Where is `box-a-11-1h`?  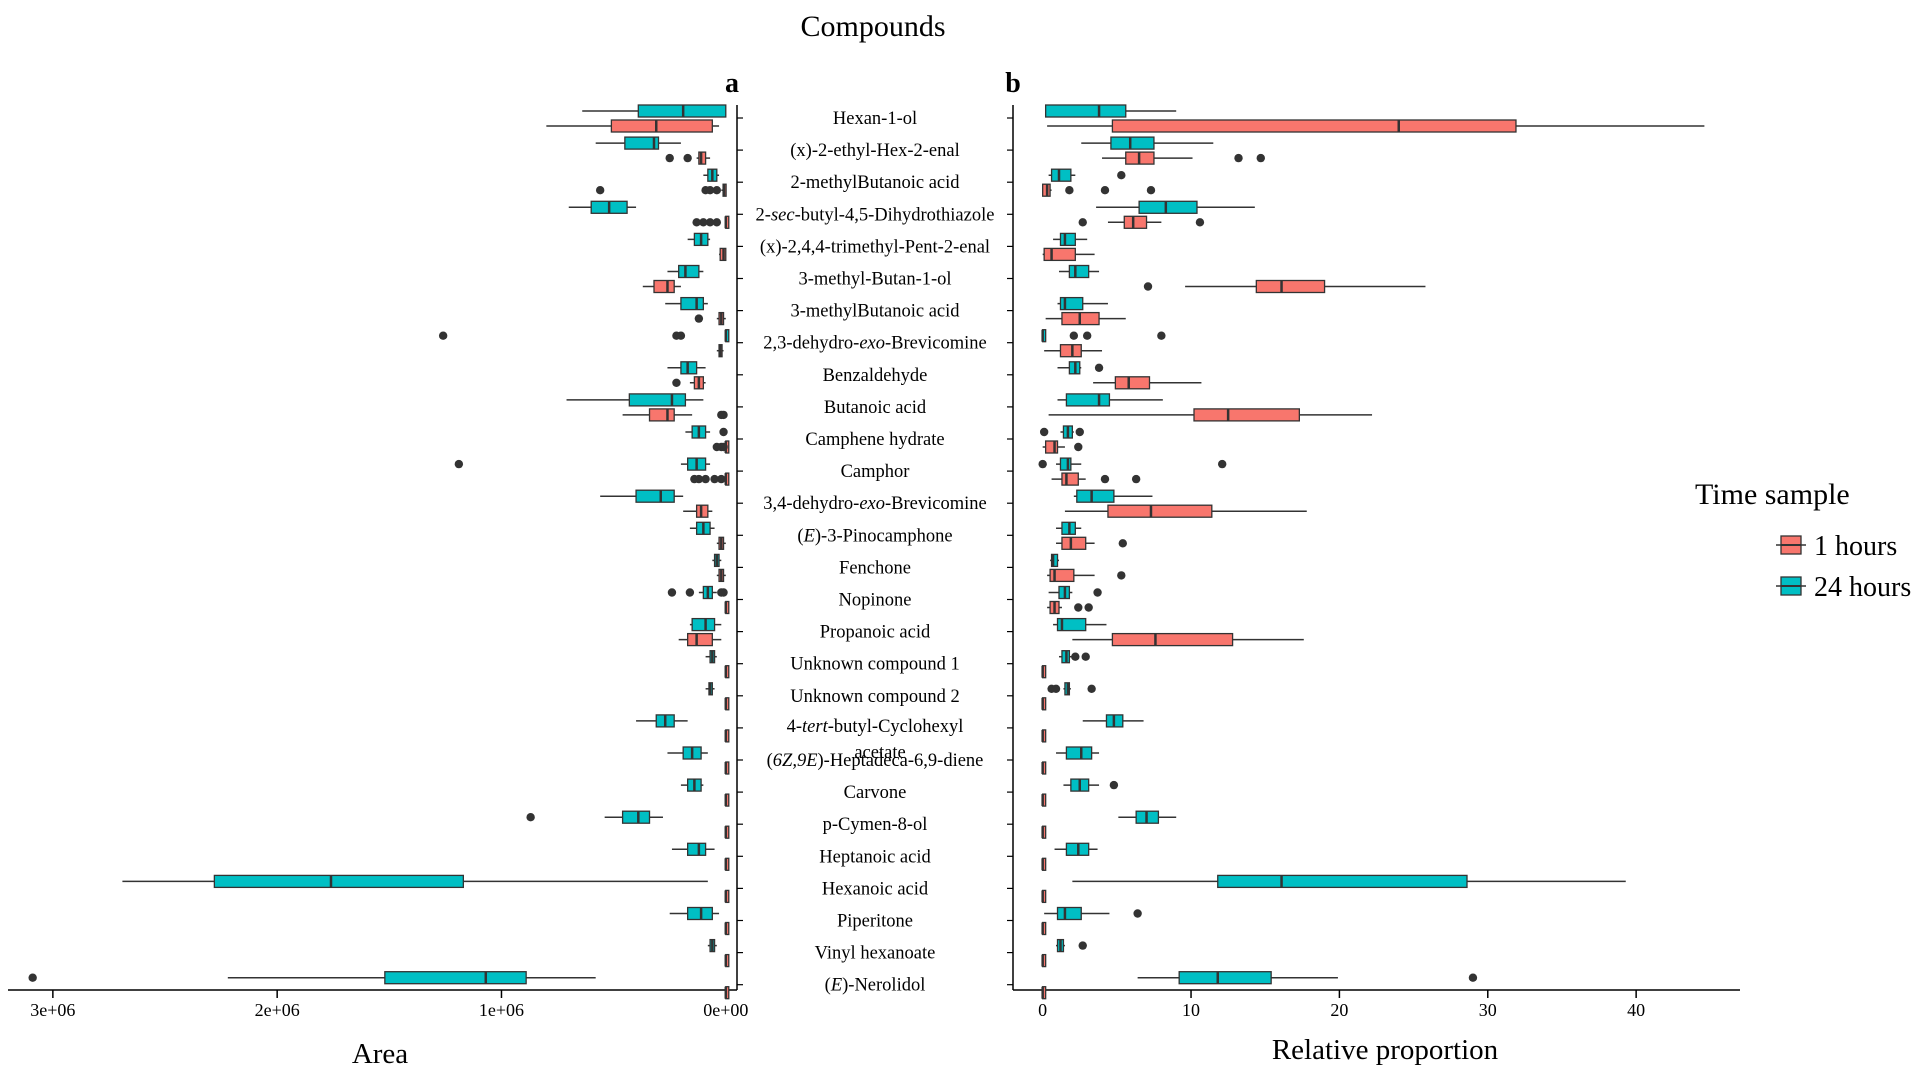 box-a-11-1h is located at coordinates (710, 479).